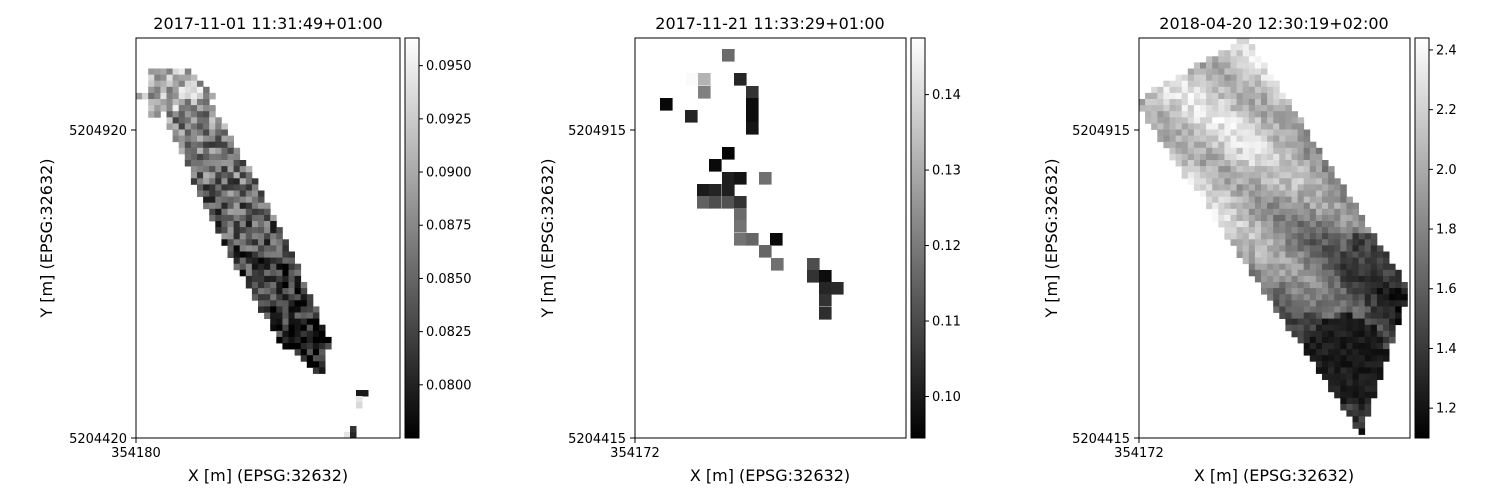 The width and height of the screenshot is (1500, 500). Describe the element at coordinates (1422, 238) in the screenshot. I see `panel-3-colorbar-ramp` at that location.